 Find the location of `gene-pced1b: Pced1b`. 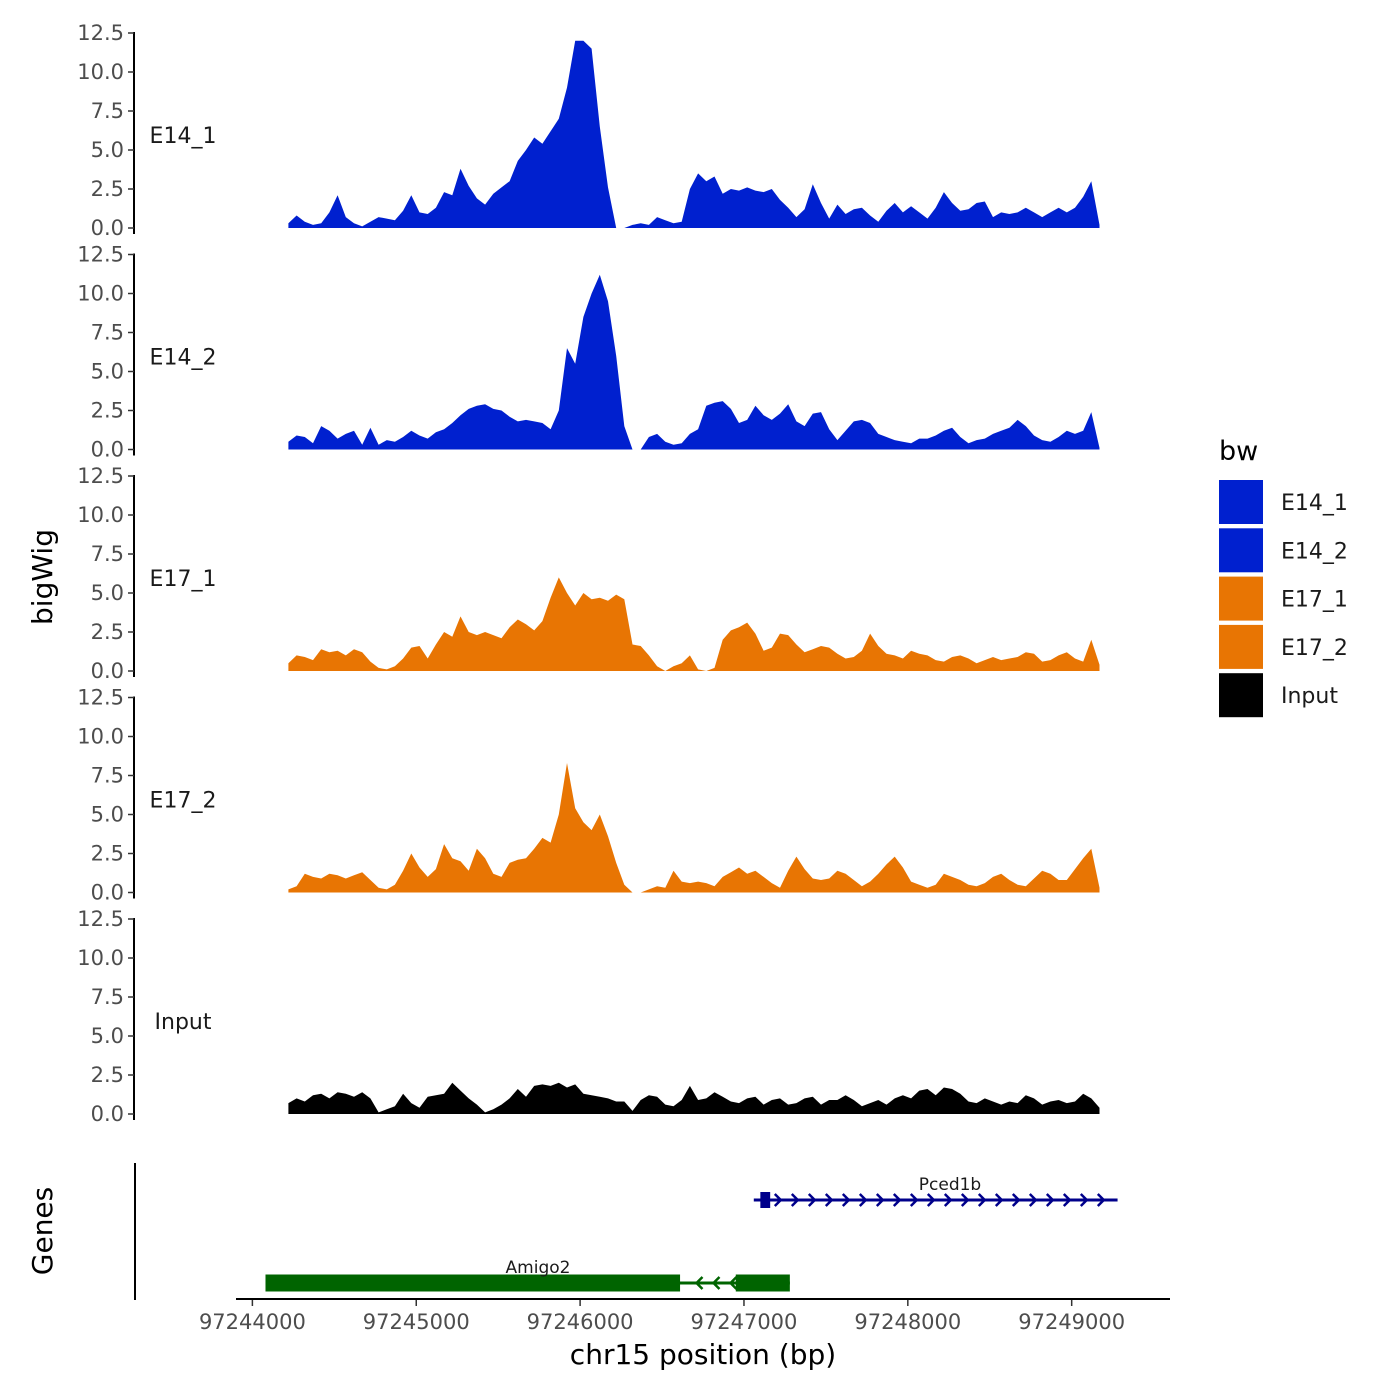

gene-pced1b: Pced1b is located at coordinates (935, 1191).